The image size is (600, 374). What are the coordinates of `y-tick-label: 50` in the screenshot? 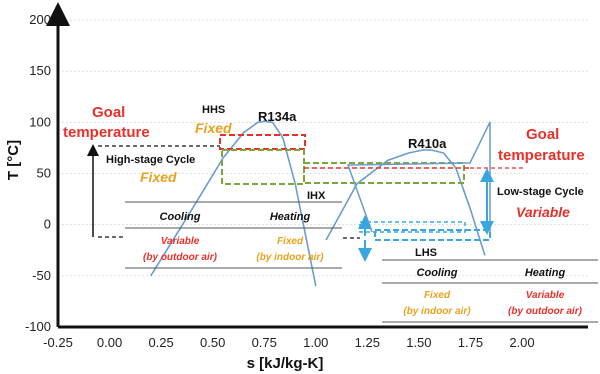 It's located at (44, 173).